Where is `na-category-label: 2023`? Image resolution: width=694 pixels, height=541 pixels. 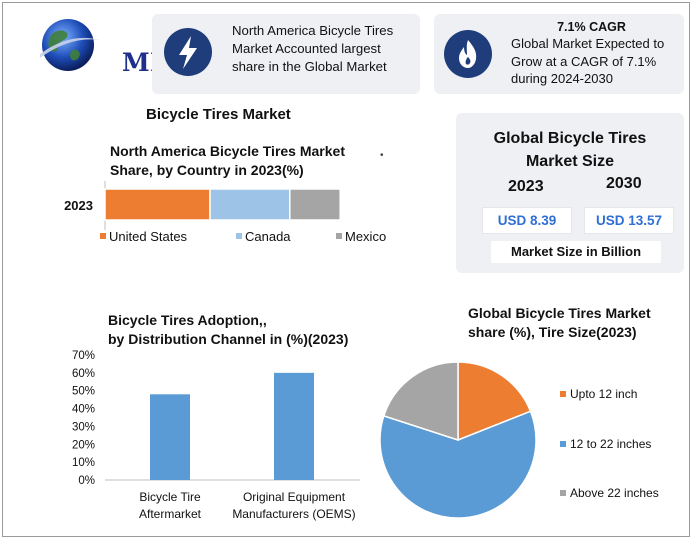 na-category-label: 2023 is located at coordinates (78, 205).